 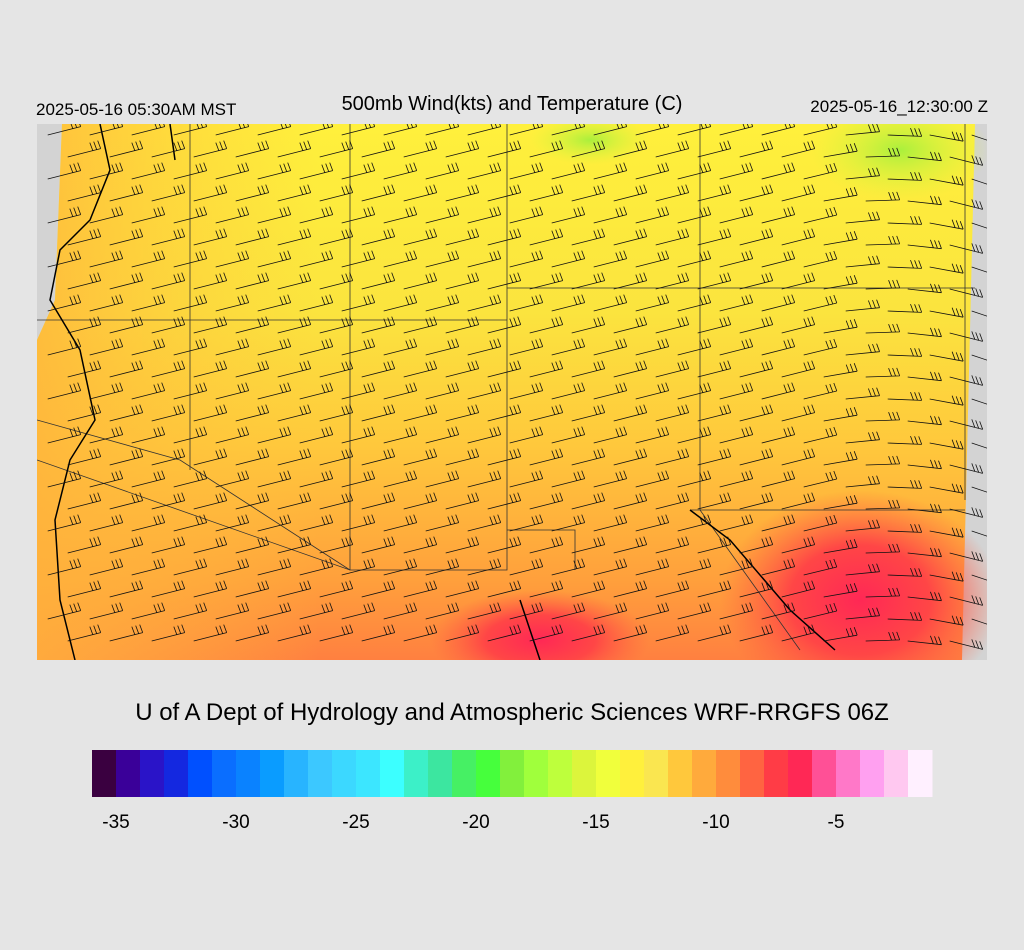 I want to click on valid-time-local: 2025-05-16 05:30AM MST, so click(x=136, y=109).